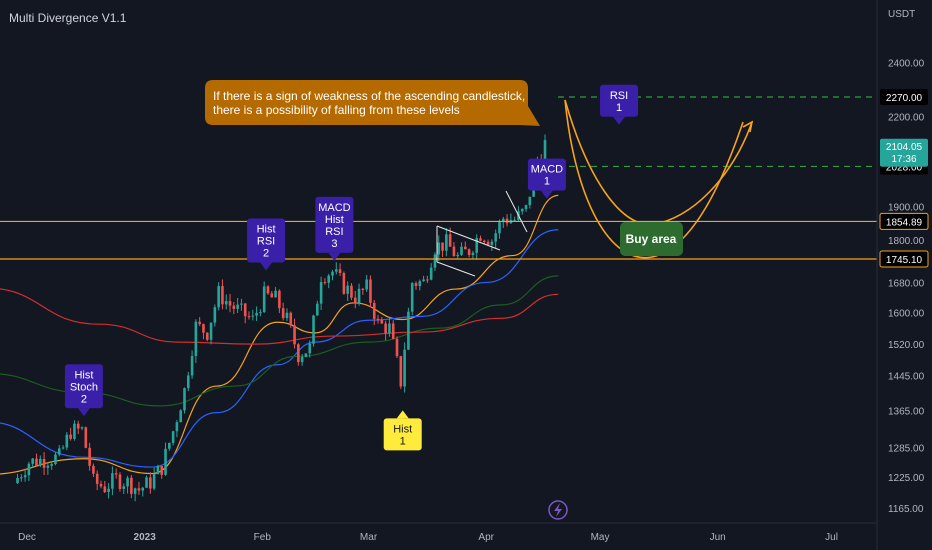  Describe the element at coordinates (906, 478) in the screenshot. I see `price-tick-label: 1225.00` at that location.